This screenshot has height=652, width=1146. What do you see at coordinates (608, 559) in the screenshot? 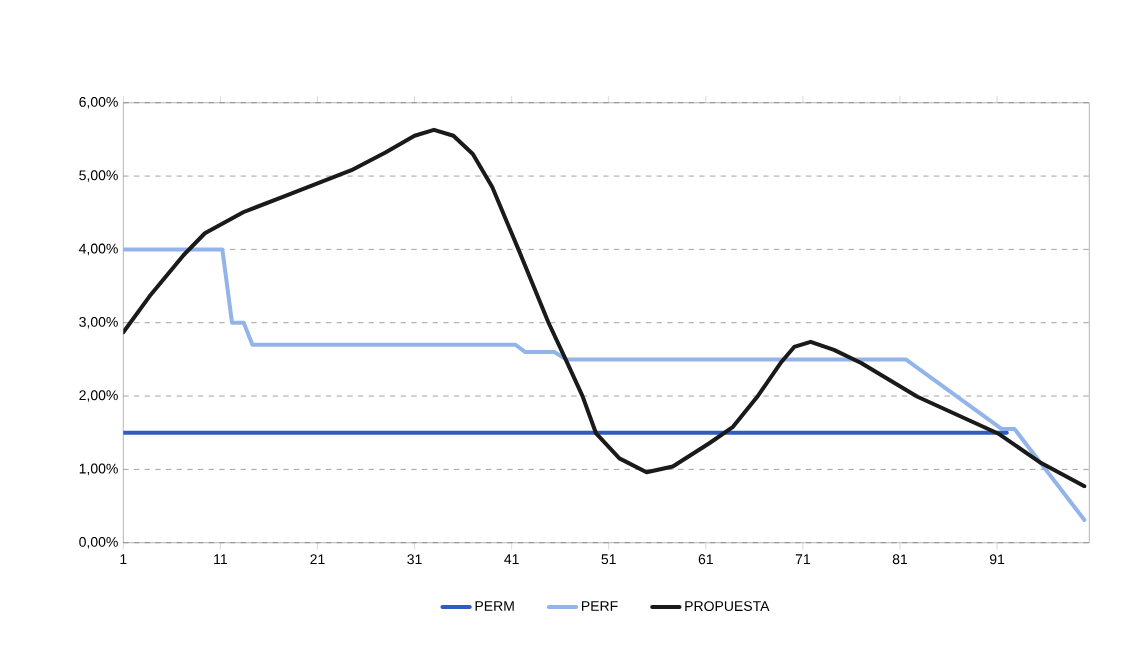
I see `x-tick-label: 51` at bounding box center [608, 559].